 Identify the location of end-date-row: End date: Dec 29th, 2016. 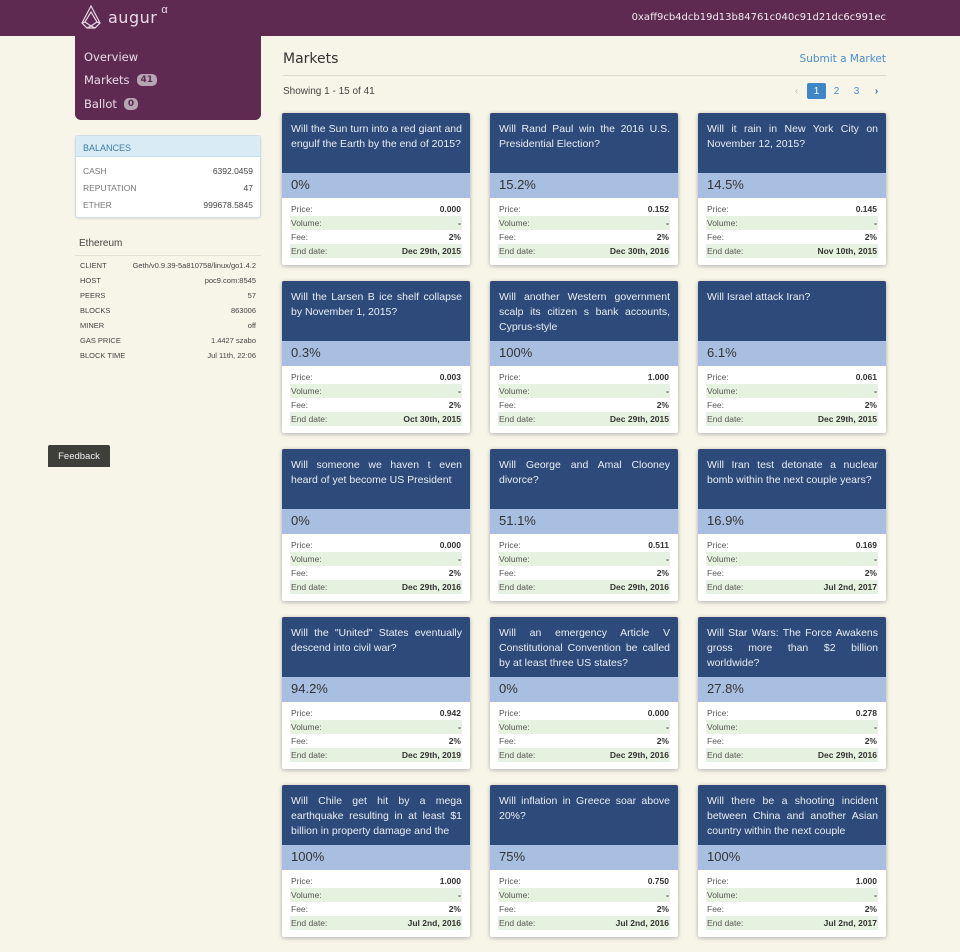
(792, 755).